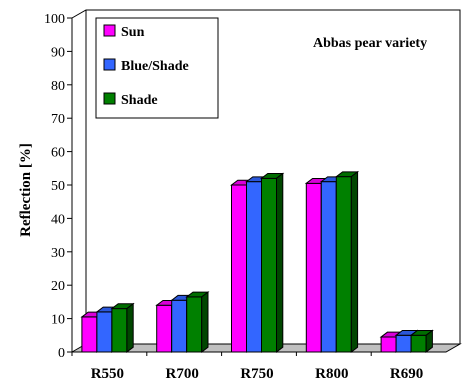 Image resolution: width=475 pixels, height=385 pixels. What do you see at coordinates (139, 100) in the screenshot?
I see `legend-label: Shade` at bounding box center [139, 100].